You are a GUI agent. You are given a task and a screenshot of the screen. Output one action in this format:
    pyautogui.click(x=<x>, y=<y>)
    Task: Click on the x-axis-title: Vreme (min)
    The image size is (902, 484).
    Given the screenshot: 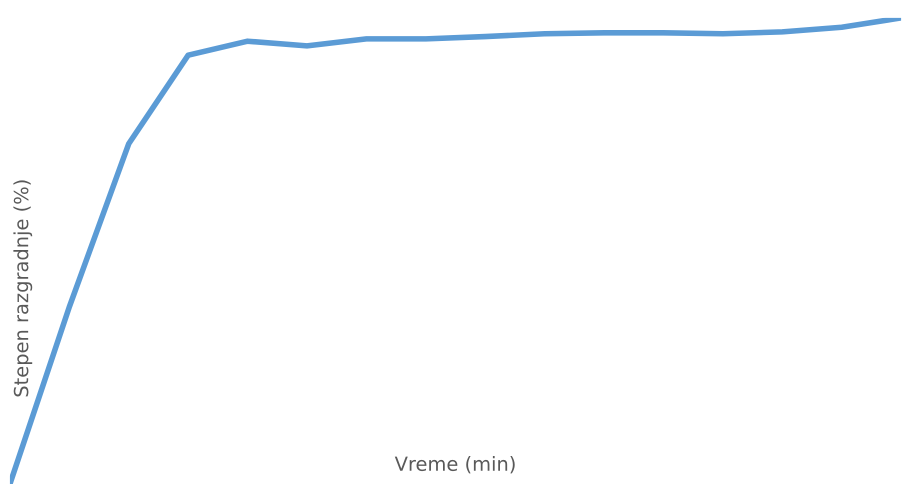 What is the action you would take?
    pyautogui.click(x=454, y=465)
    